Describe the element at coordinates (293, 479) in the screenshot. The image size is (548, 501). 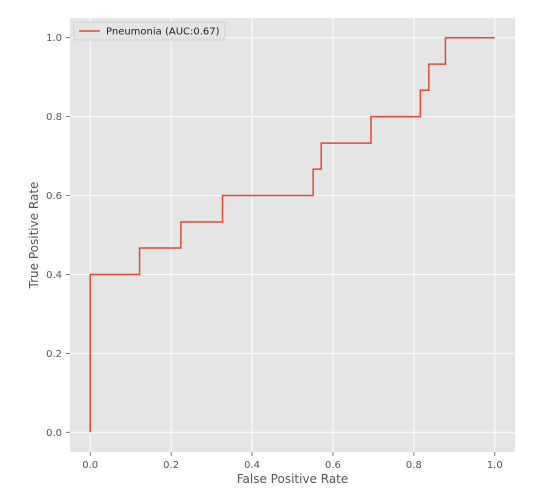
I see `x-axis-label: False Positive Rate` at that location.